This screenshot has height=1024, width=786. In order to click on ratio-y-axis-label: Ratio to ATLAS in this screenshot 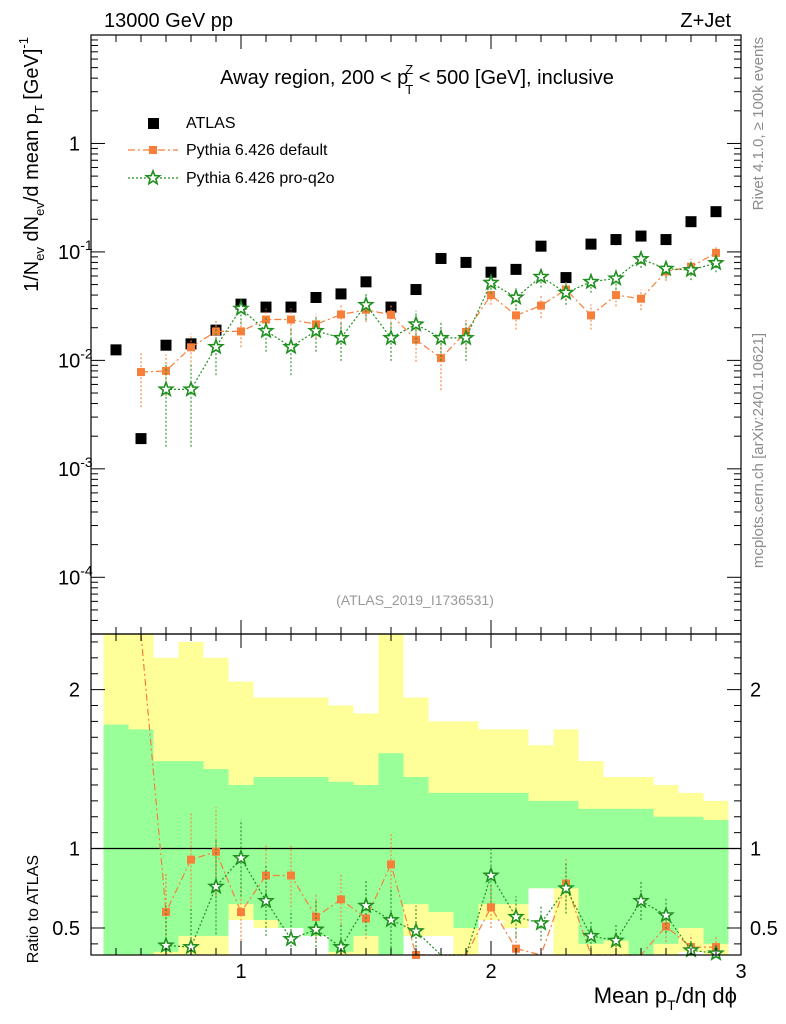, I will do `click(33, 909)`.